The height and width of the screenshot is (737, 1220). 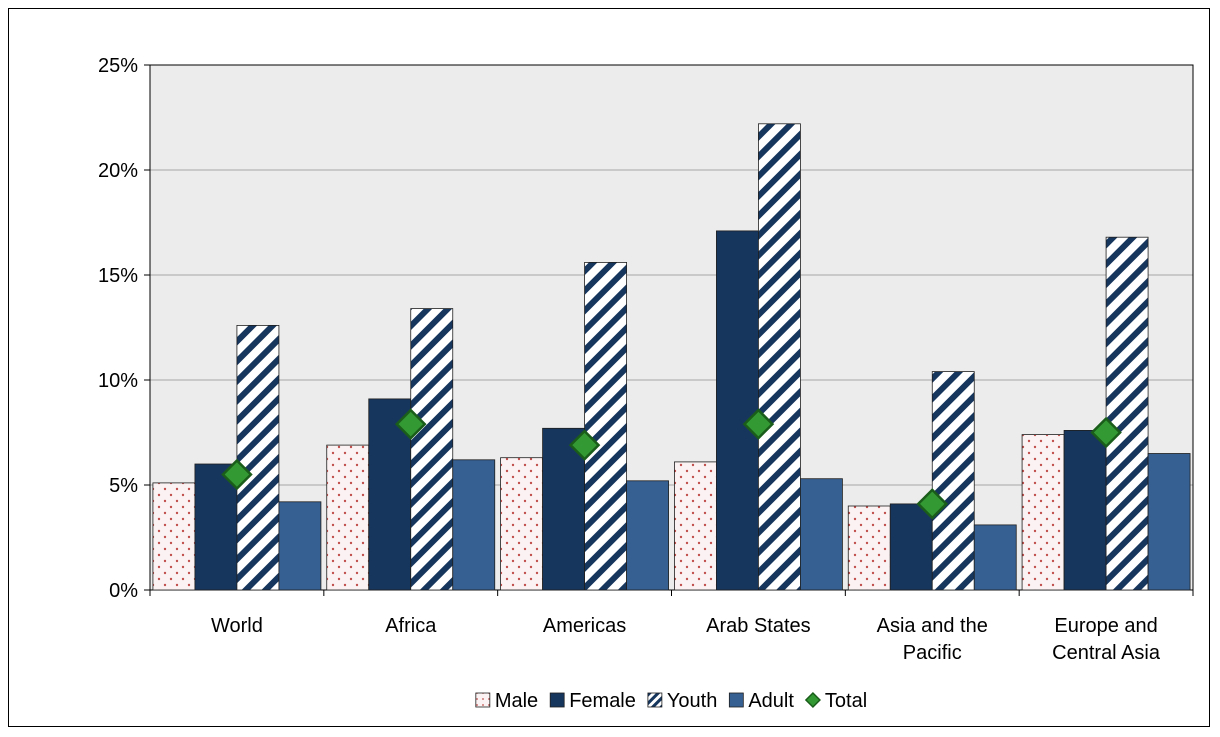 What do you see at coordinates (118, 381) in the screenshot?
I see `y-tick-label: 10%` at bounding box center [118, 381].